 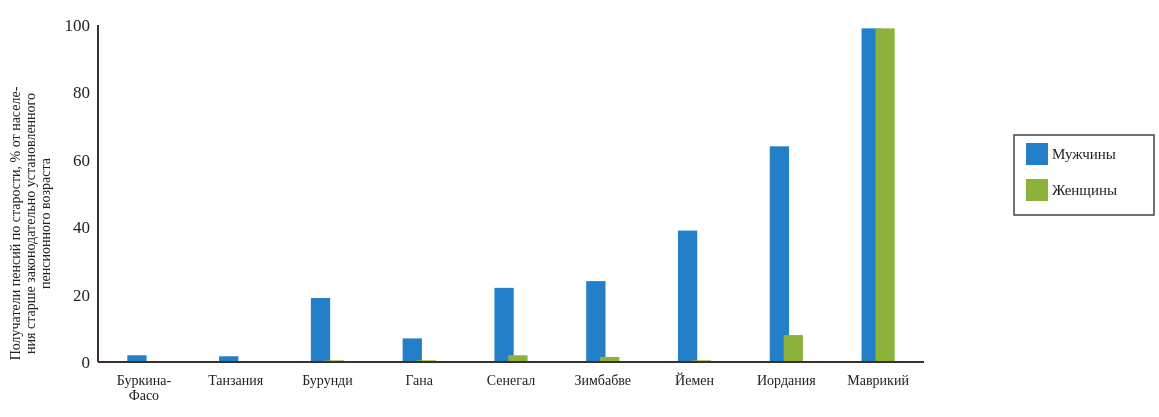 What do you see at coordinates (1085, 190) in the screenshot?
I see `legend-label: Женщины` at bounding box center [1085, 190].